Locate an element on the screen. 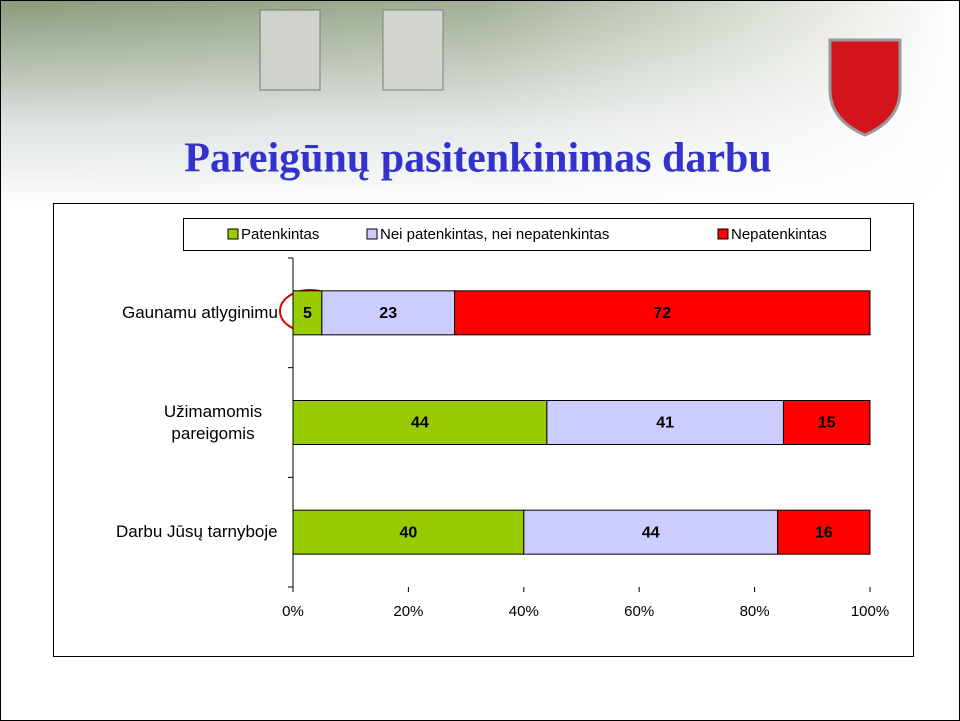  data-label: 40 is located at coordinates (409, 532).